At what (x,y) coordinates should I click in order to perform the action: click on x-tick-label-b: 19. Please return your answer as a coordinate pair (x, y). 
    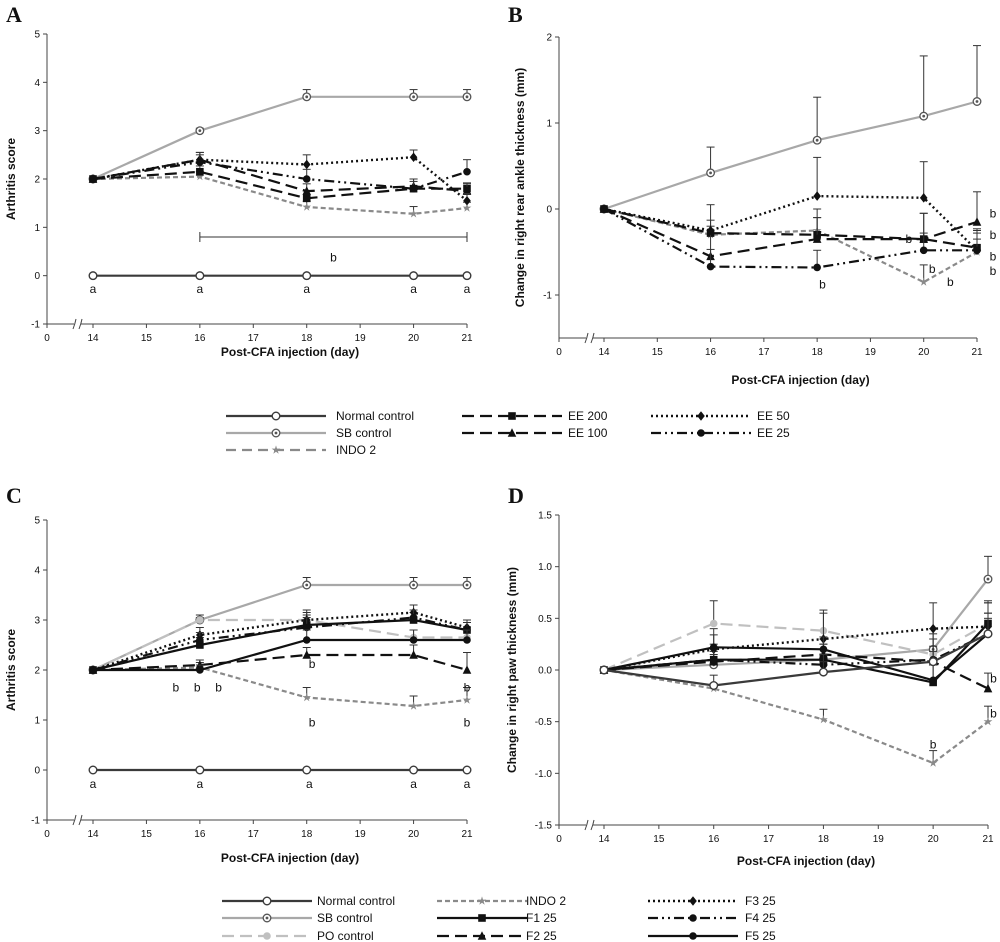
    Looking at the image, I should click on (871, 352).